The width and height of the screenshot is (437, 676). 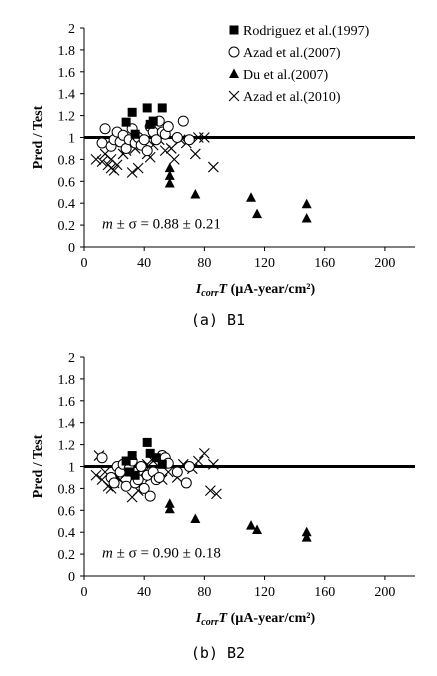 What do you see at coordinates (161, 224) in the screenshot?
I see `stats-annotation: m ± σ = 0.88 ± 0.21` at bounding box center [161, 224].